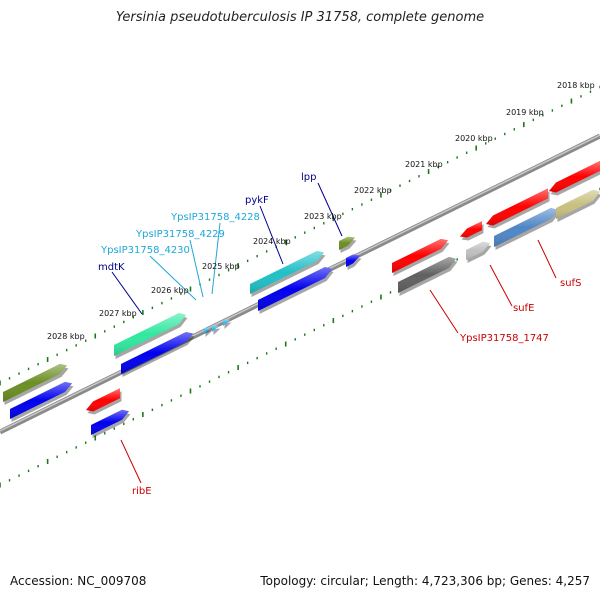  What do you see at coordinates (118, 313) in the screenshot?
I see `kbp-label: 2027 kbp` at bounding box center [118, 313].